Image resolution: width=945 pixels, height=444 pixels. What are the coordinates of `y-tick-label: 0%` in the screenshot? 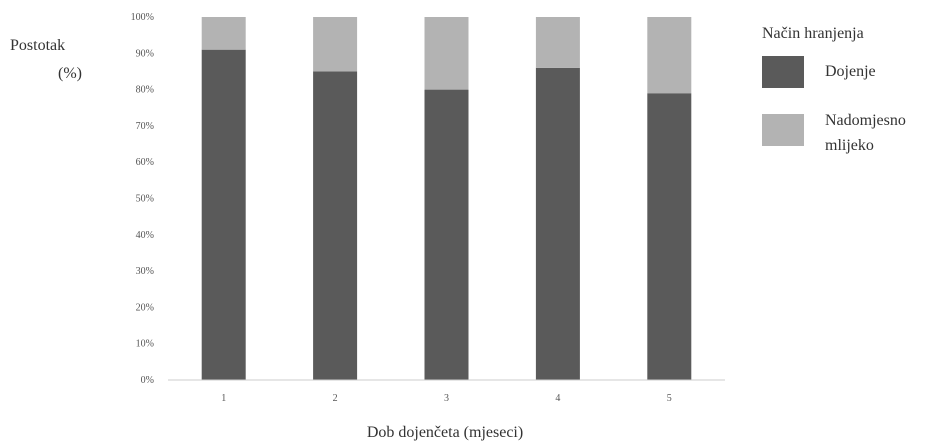 It's located at (147, 380).